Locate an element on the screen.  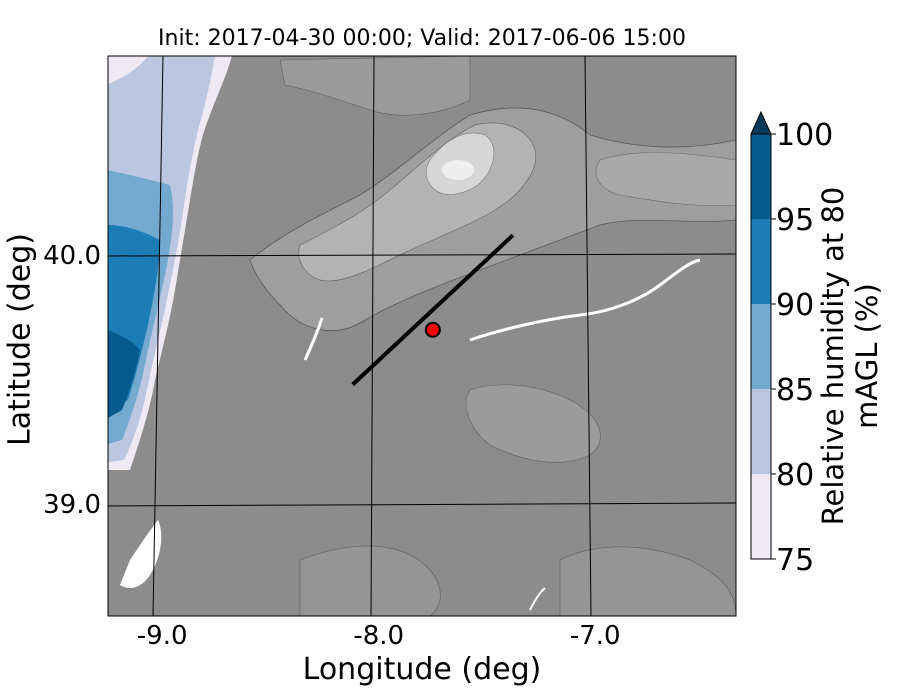
x-tick-label: -7.0 is located at coordinates (595, 636).